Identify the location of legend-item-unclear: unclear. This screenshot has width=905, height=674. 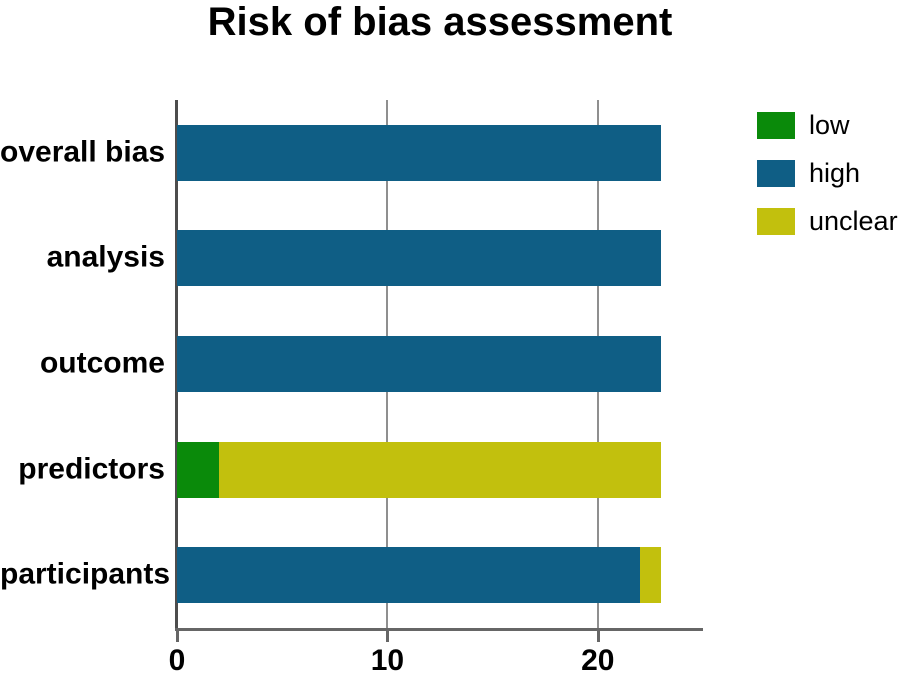
(827, 221).